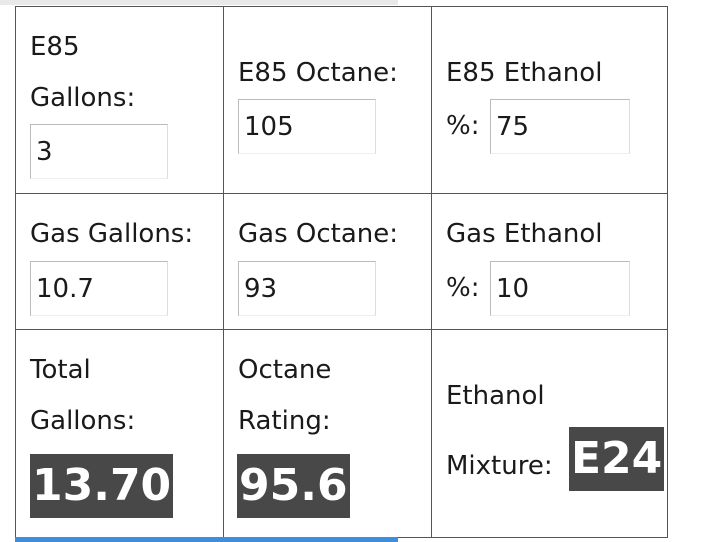  Describe the element at coordinates (285, 370) in the screenshot. I see `label: Octane` at that location.